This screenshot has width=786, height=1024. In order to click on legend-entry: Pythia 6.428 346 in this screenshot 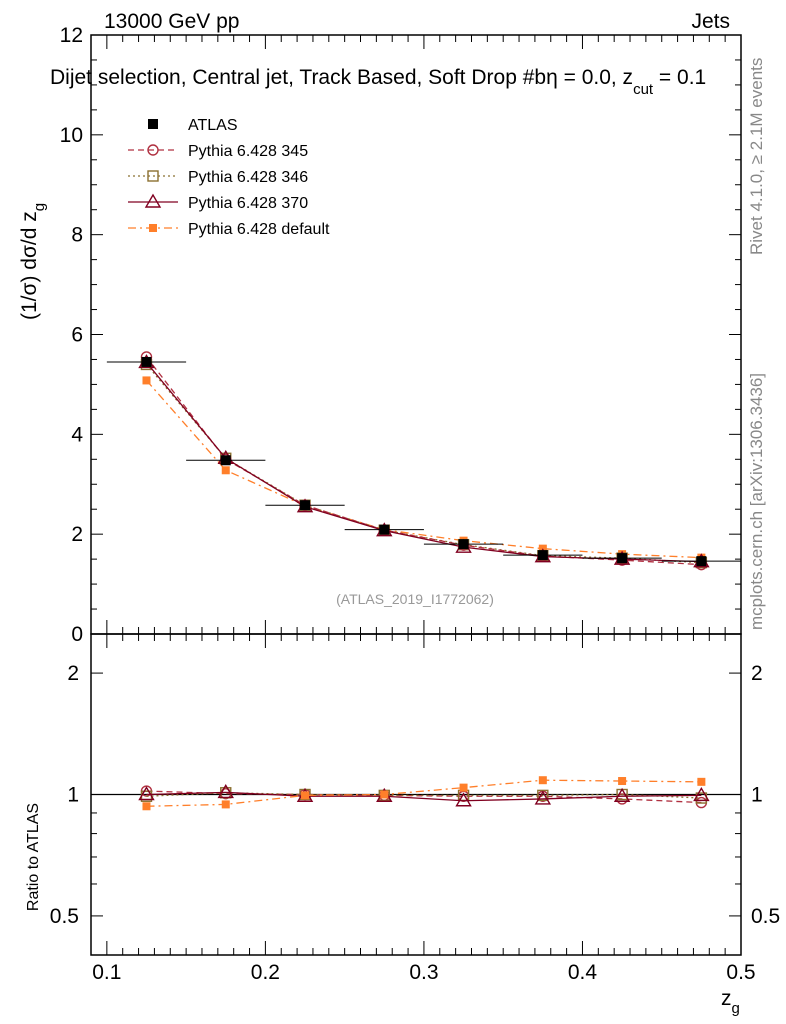, I will do `click(218, 177)`.